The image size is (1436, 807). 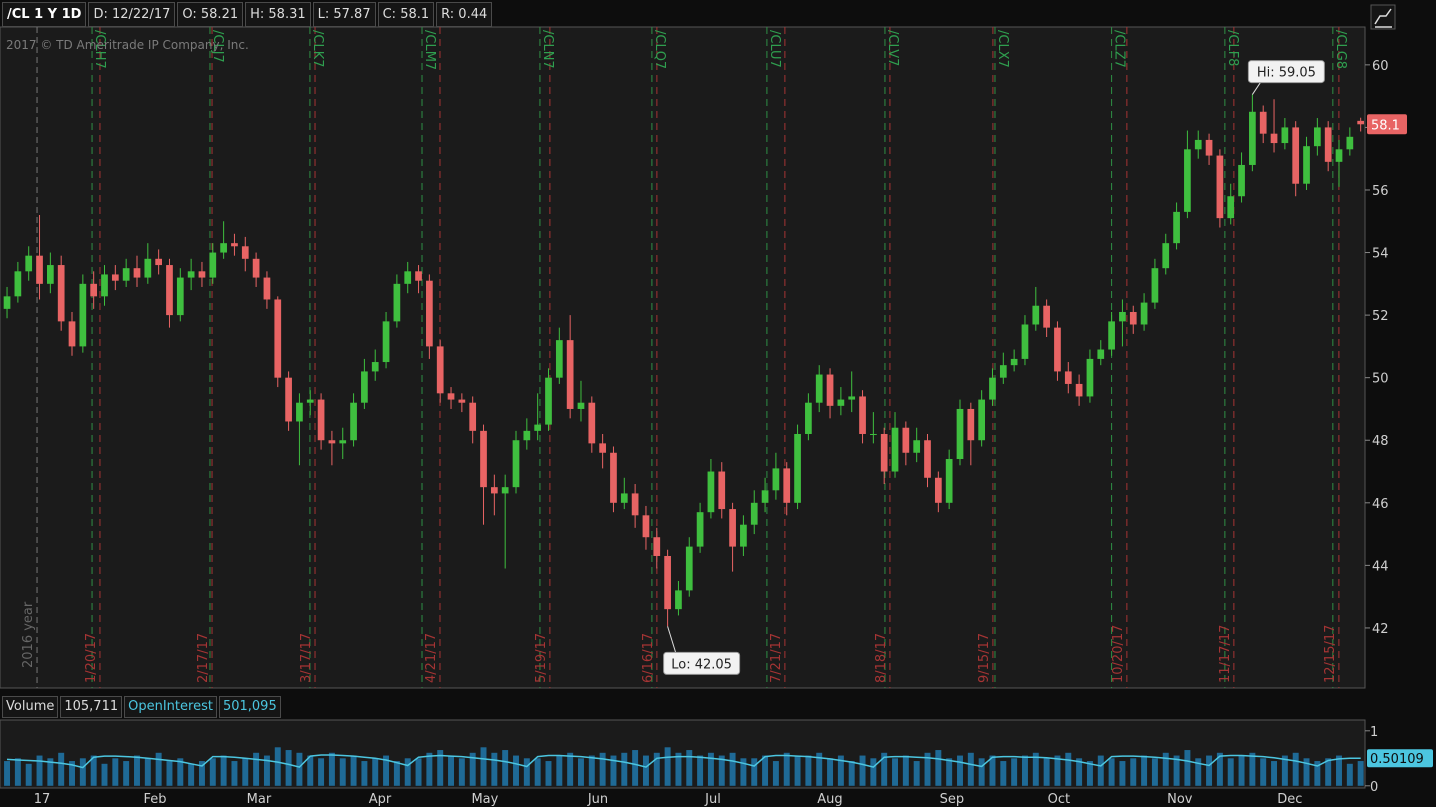 What do you see at coordinates (648, 658) in the screenshot?
I see `expiration-label: 6/16/17` at bounding box center [648, 658].